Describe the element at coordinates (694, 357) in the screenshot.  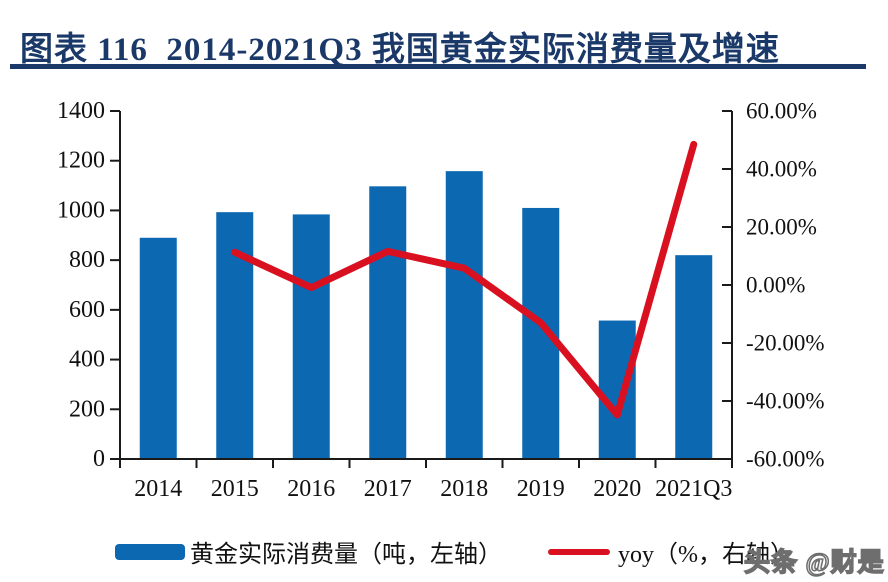
I see `bar-2021Q3` at that location.